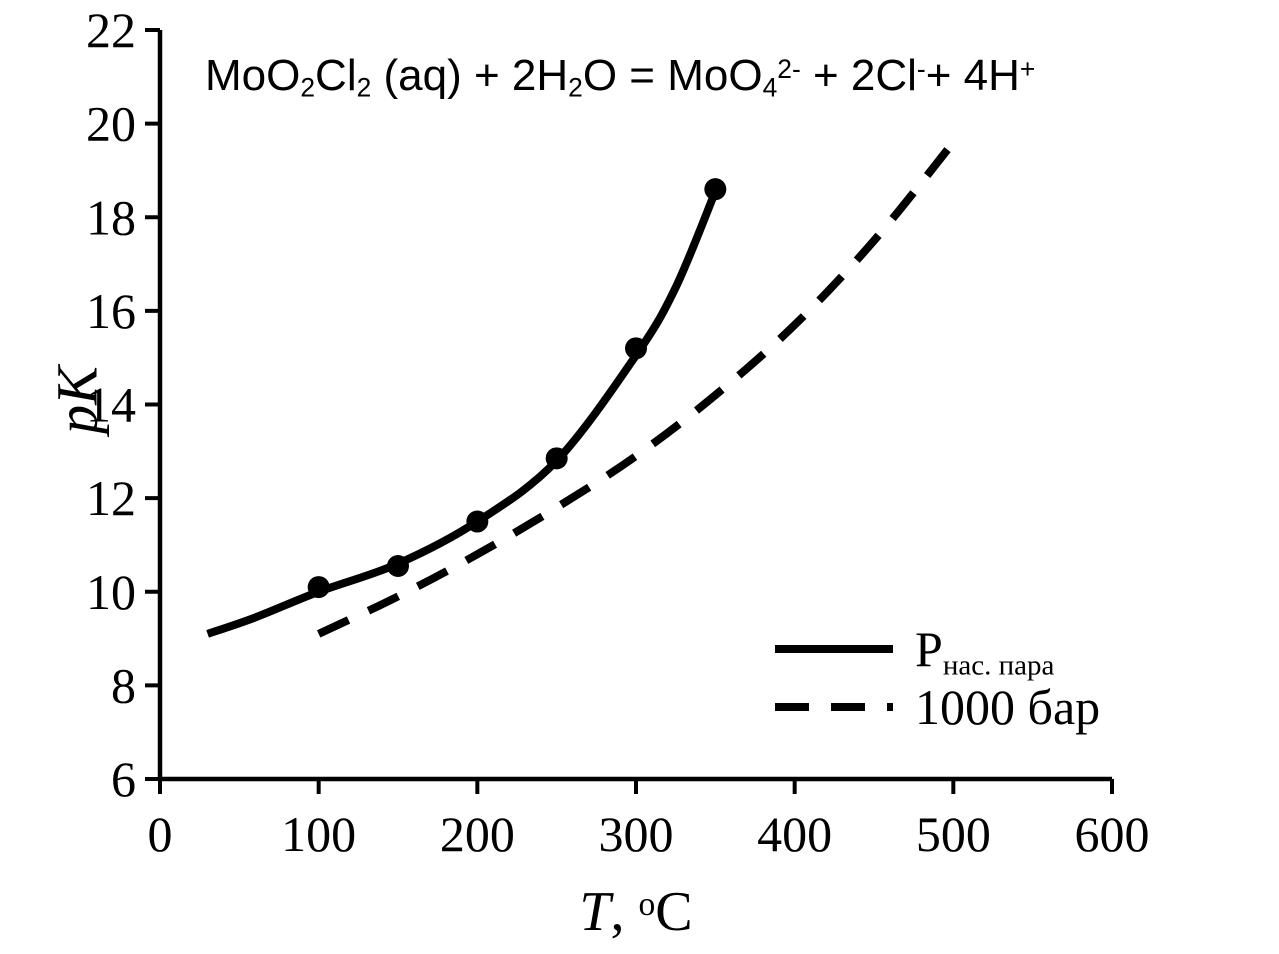  I want to click on legend-label-1000-bar: 1000 бар, so click(1008, 707).